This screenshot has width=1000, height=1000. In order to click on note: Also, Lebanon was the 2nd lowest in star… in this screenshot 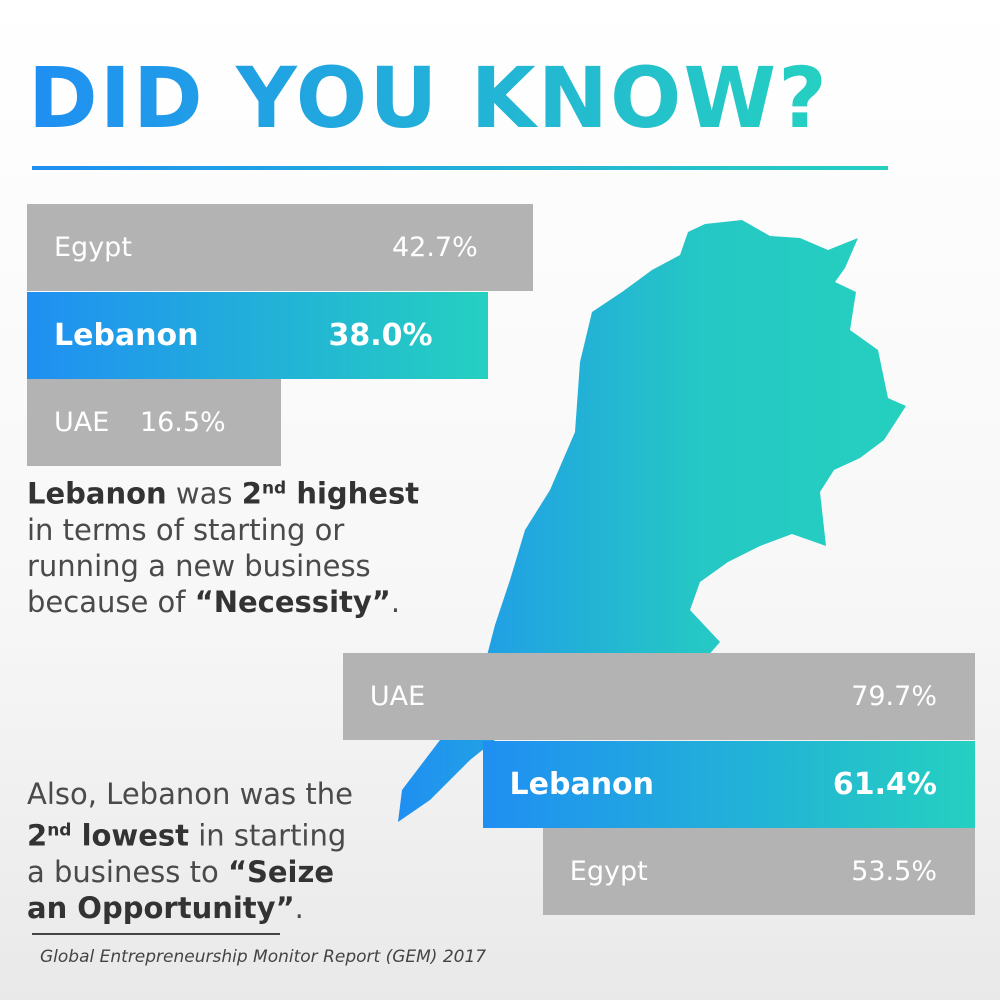, I will do `click(199, 851)`.